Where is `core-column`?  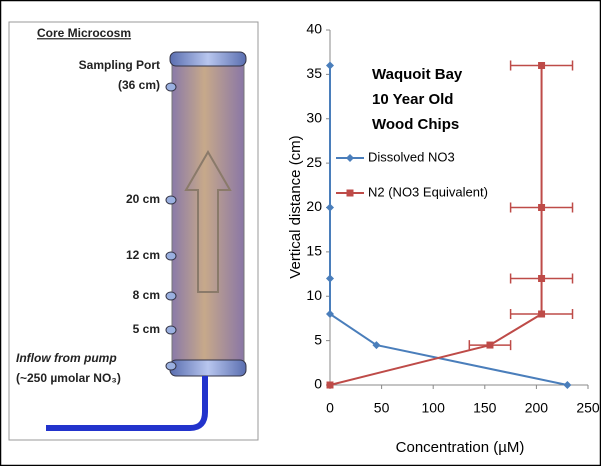
core-column is located at coordinates (208, 214).